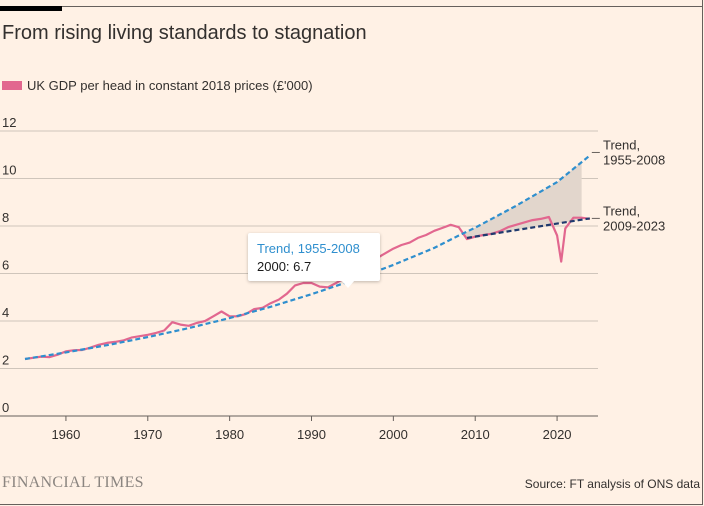  What do you see at coordinates (73, 482) in the screenshot?
I see `ft-logo-text: FINANCIAL TIMES` at bounding box center [73, 482].